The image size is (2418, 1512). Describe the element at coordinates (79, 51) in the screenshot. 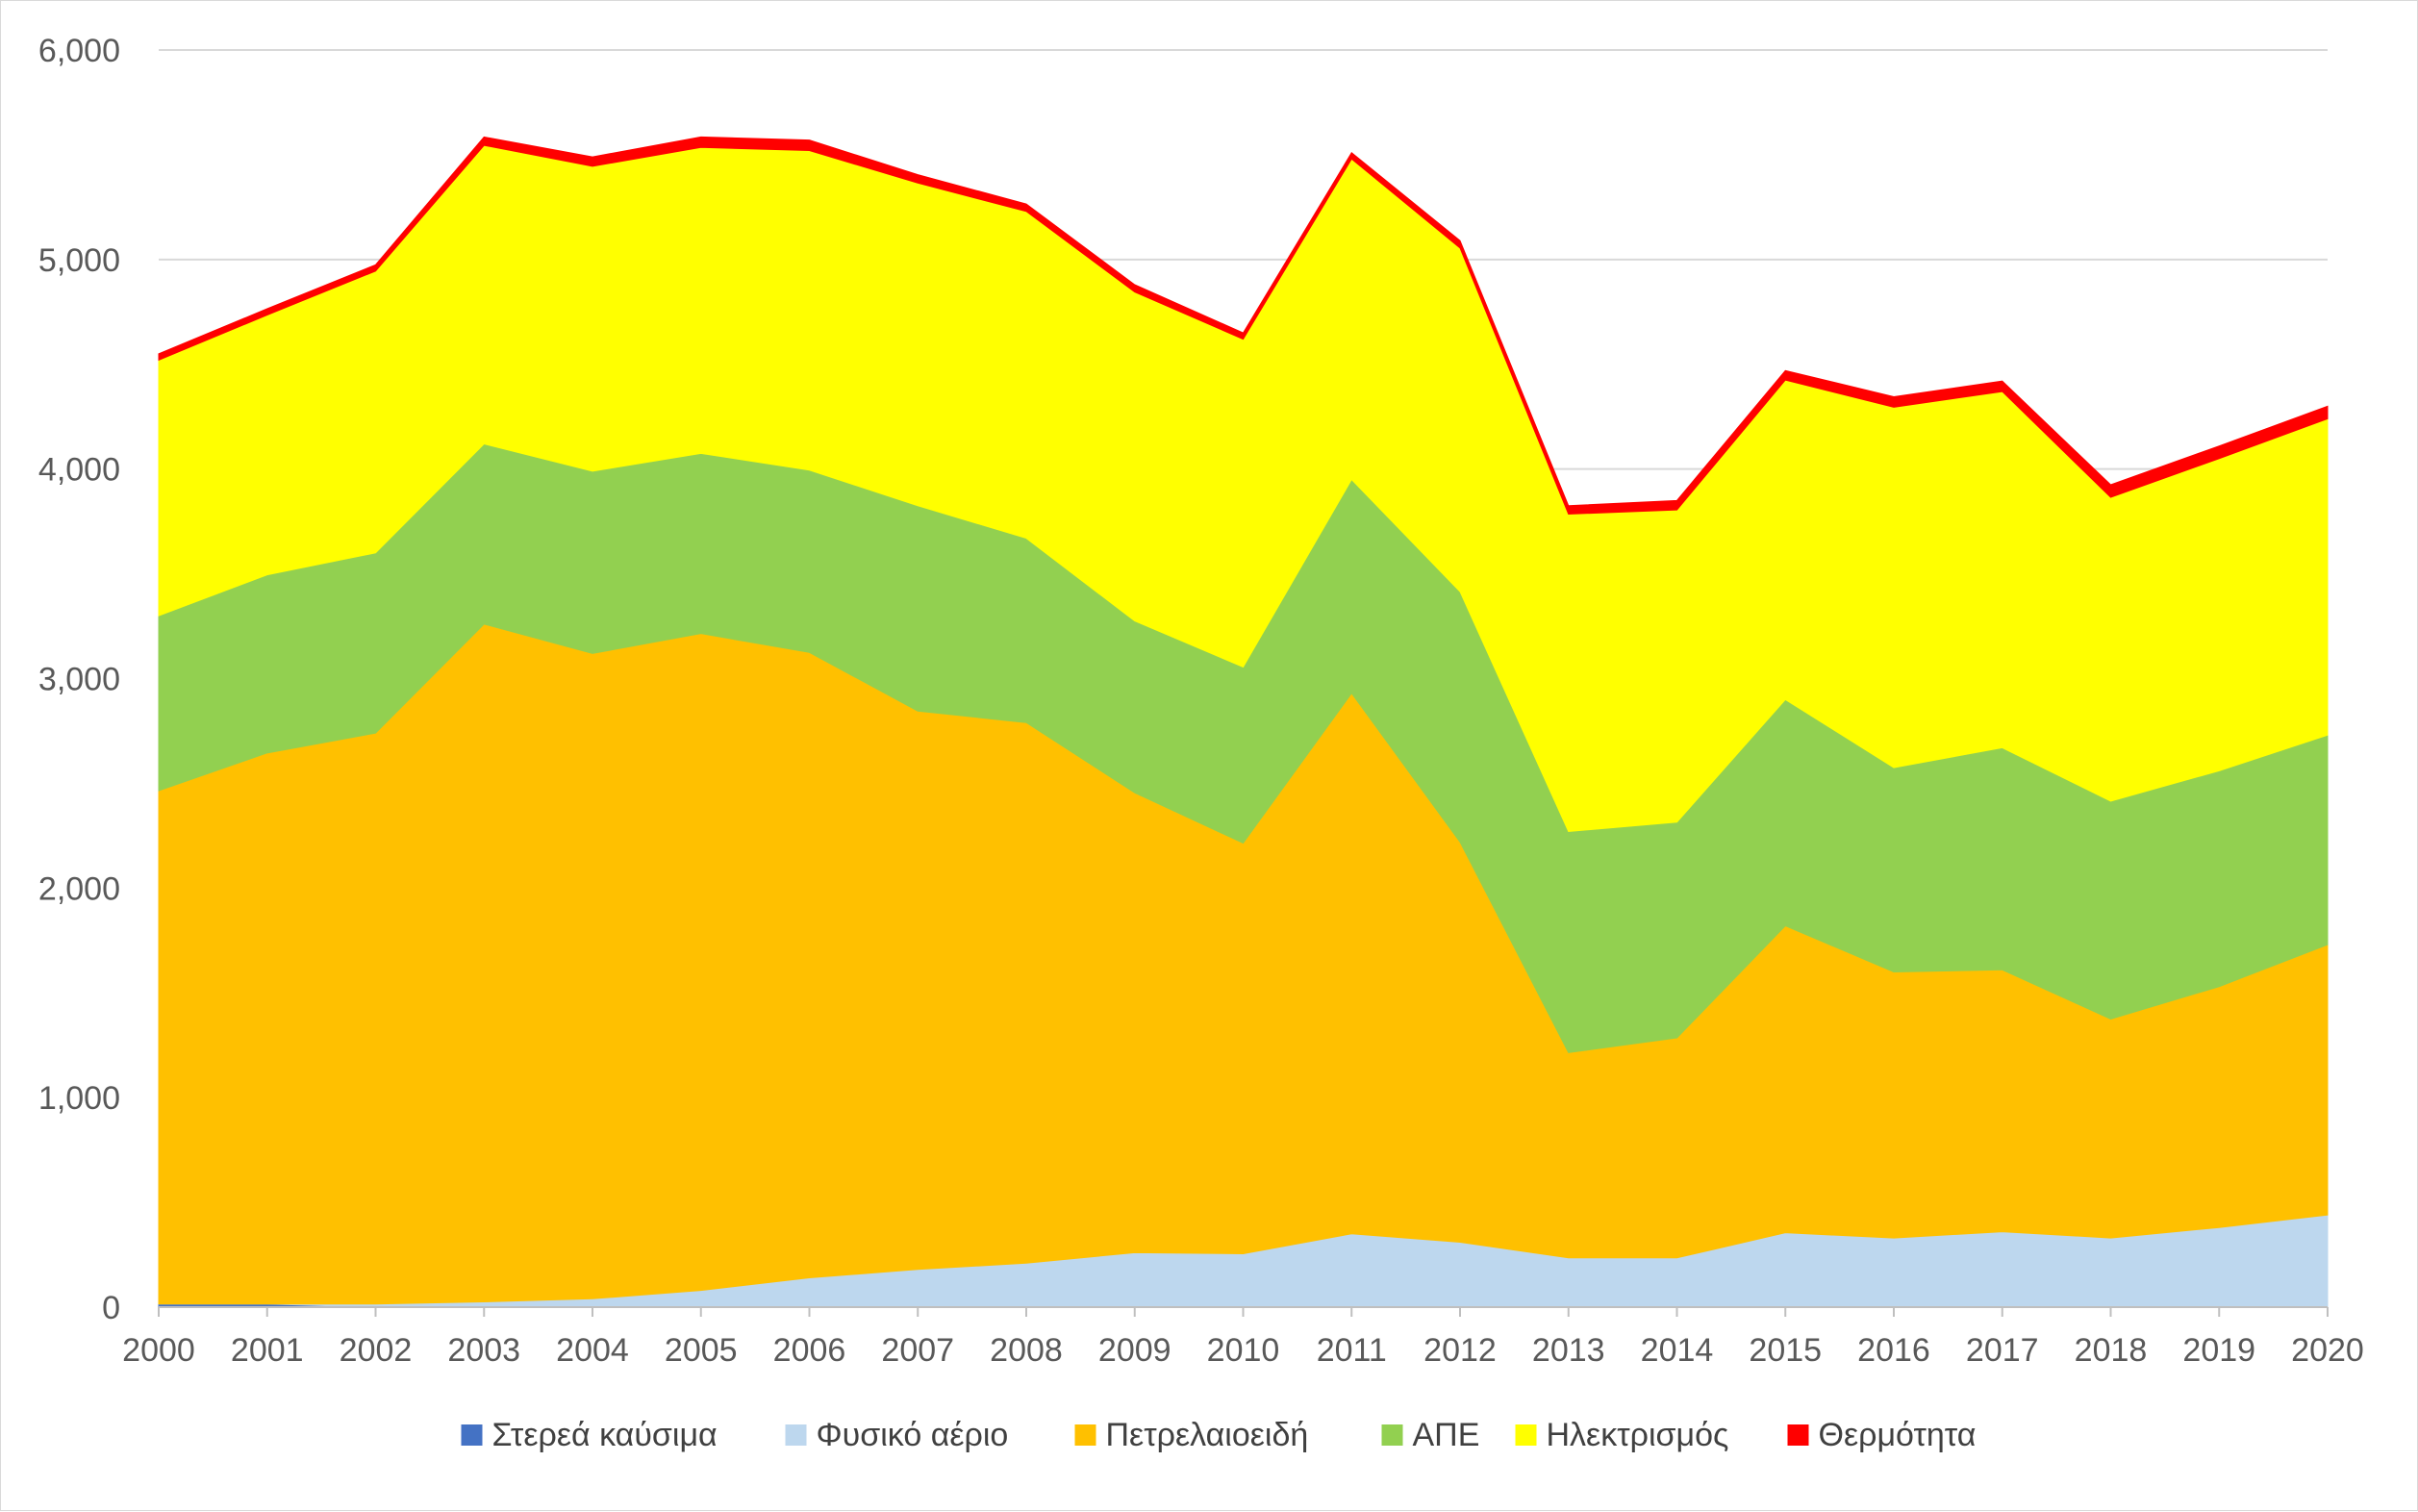

I see `y-tick-label: 6,000` at that location.